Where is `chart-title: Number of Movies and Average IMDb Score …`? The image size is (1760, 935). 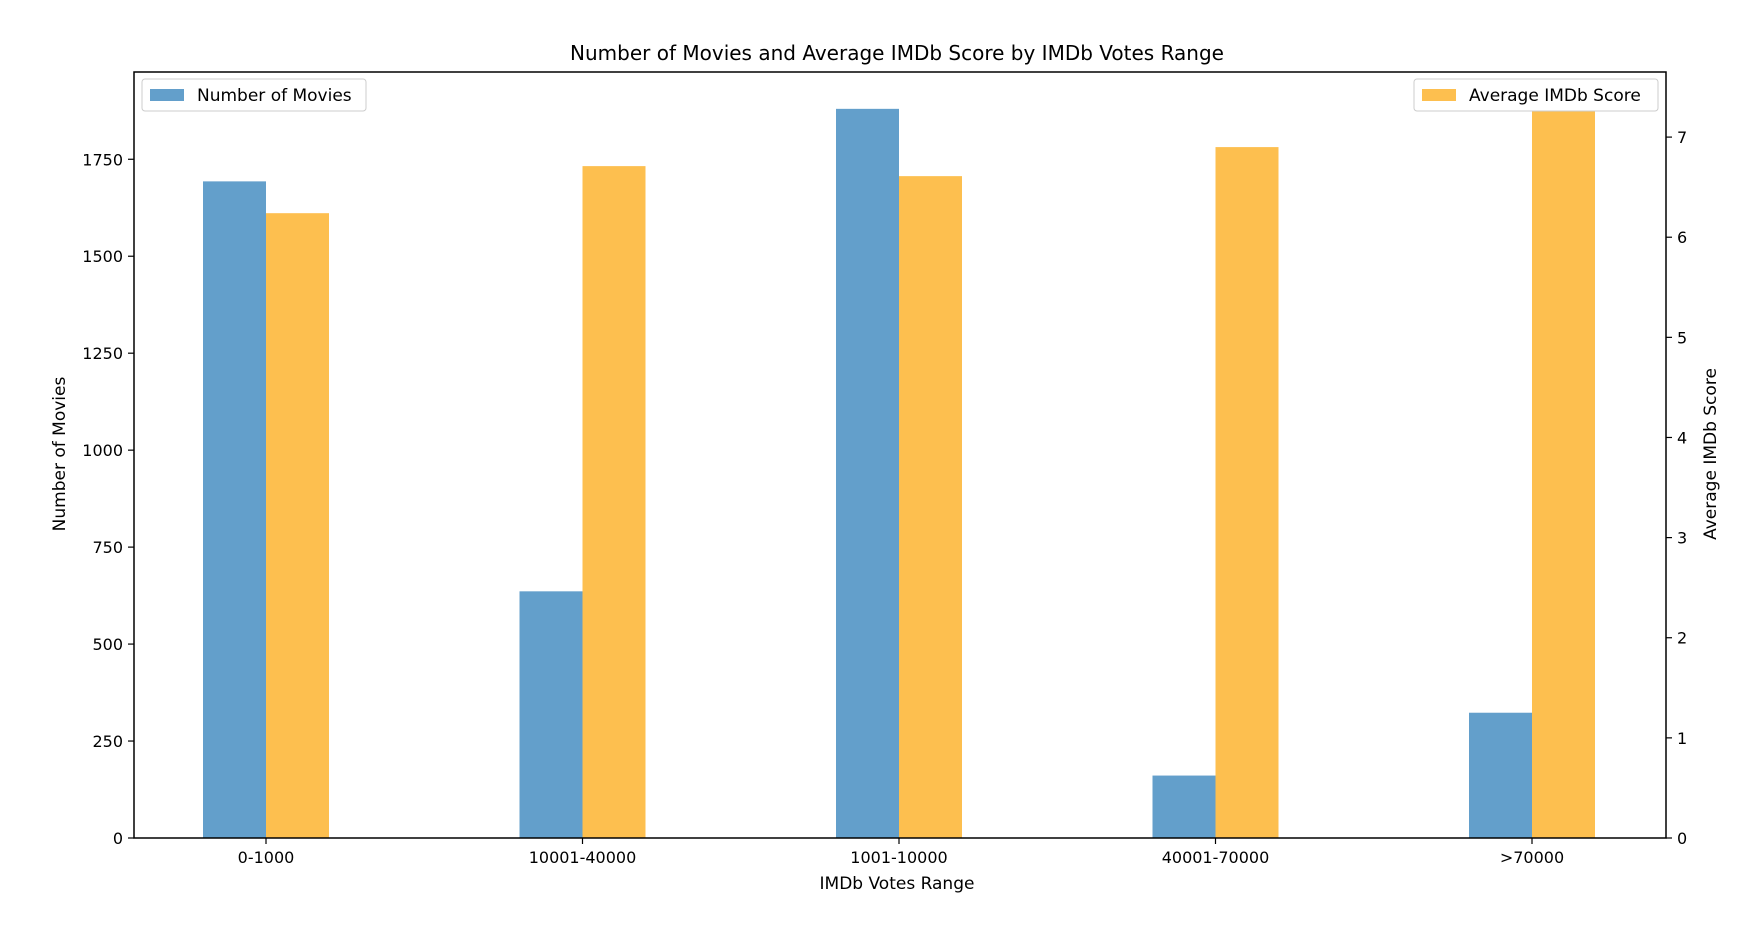
chart-title: Number of Movies and Average IMDb Score … is located at coordinates (897, 53).